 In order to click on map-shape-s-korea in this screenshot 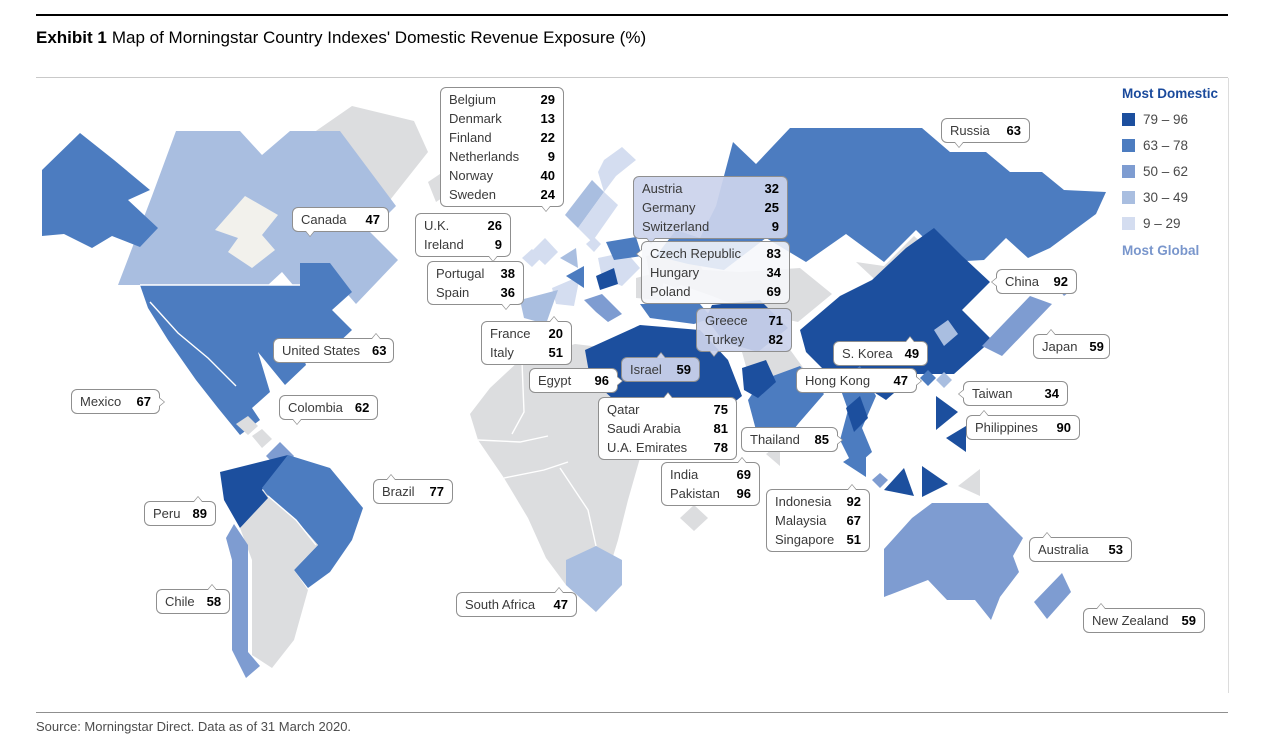, I will do `click(946, 333)`.